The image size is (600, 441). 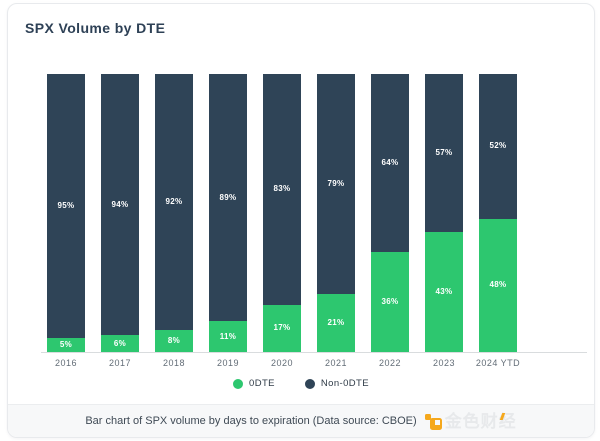 I want to click on brand-watermark: 金色财经, so click(x=470, y=421).